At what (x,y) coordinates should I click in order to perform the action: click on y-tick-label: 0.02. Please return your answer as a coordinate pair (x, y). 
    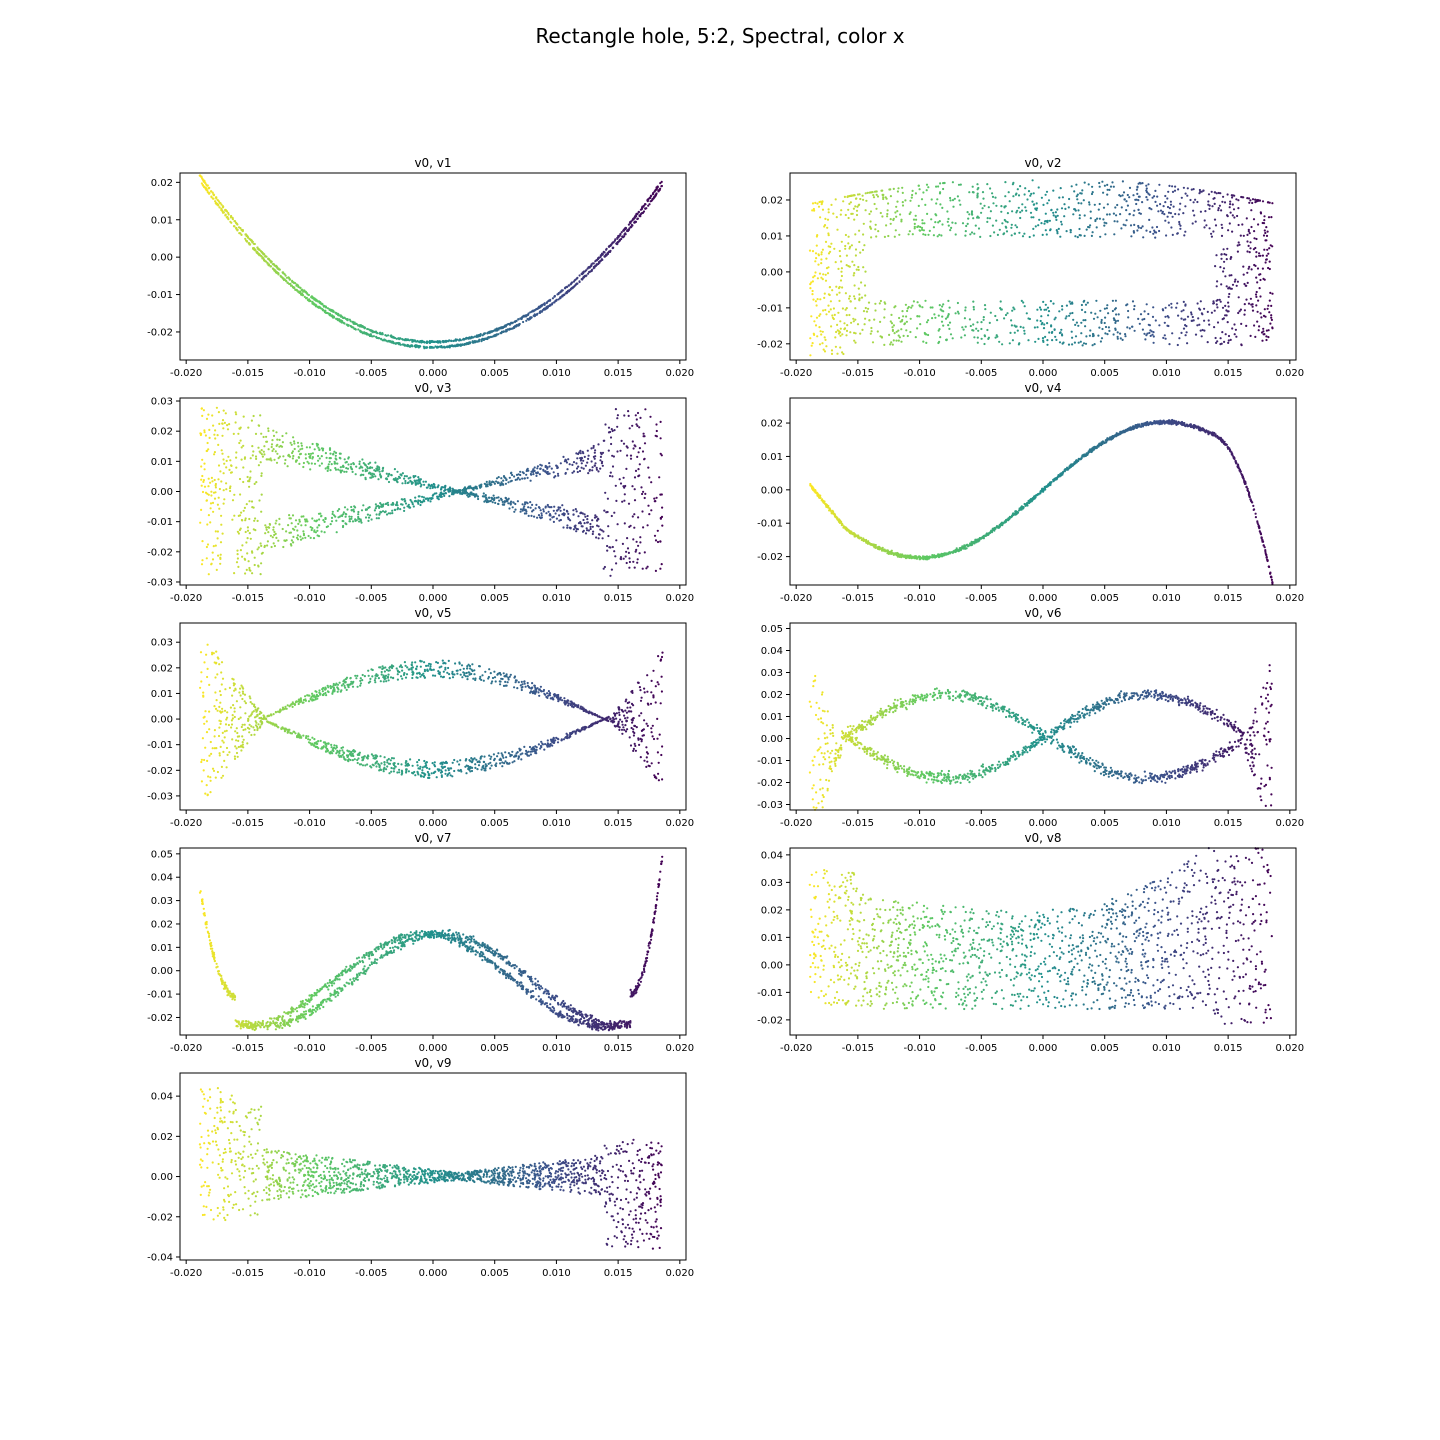
    Looking at the image, I should click on (162, 183).